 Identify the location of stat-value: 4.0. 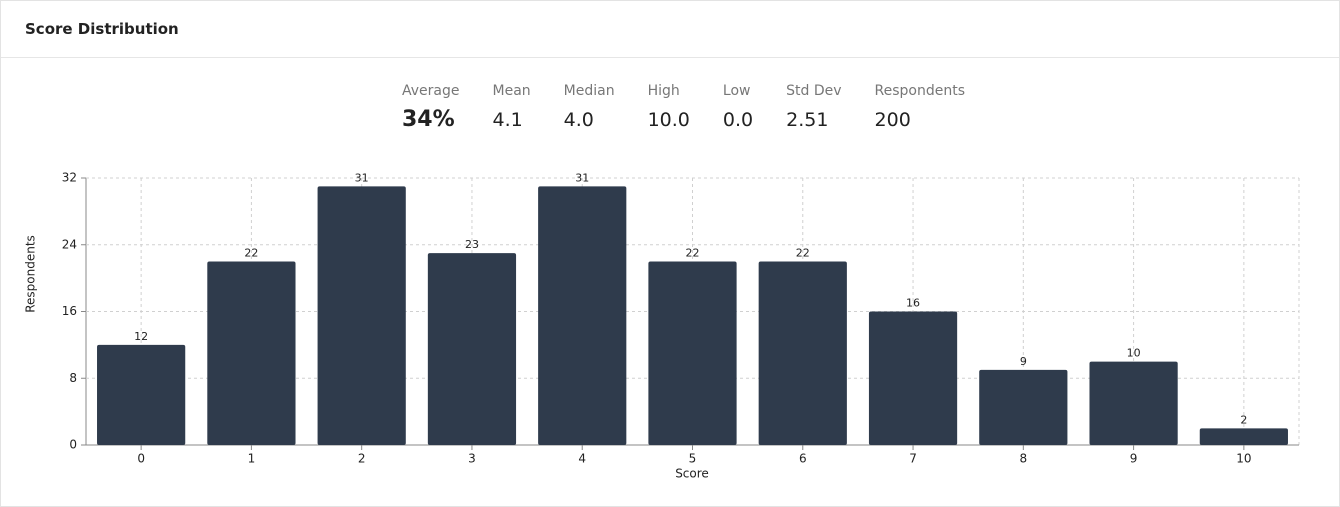
(578, 120).